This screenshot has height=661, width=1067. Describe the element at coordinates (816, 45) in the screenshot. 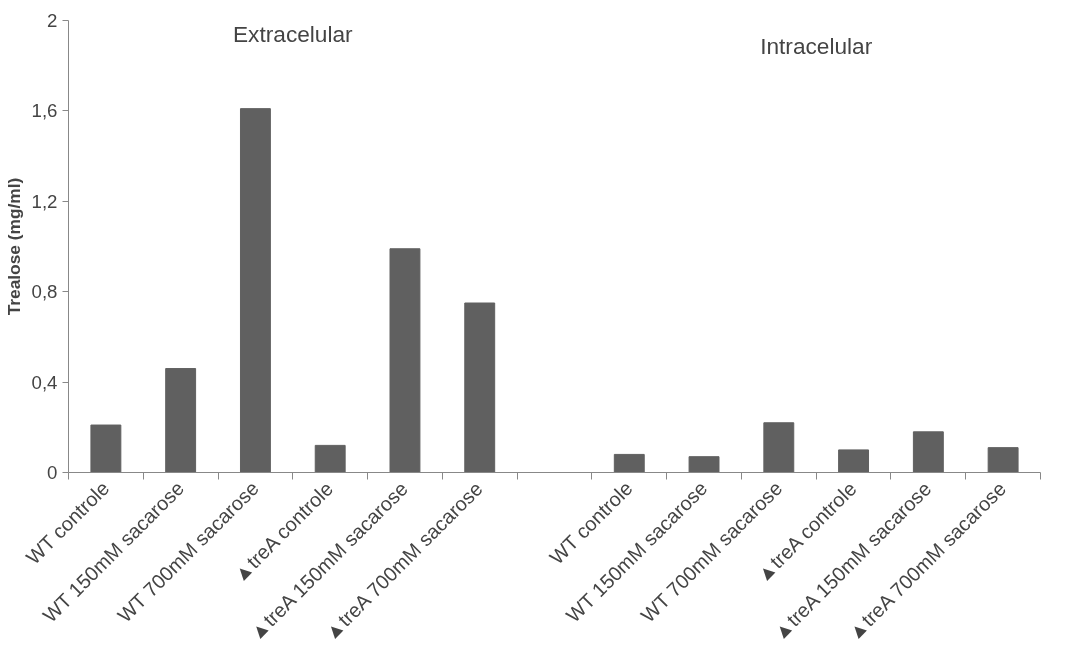

I see `annotation: Intracelular` at that location.